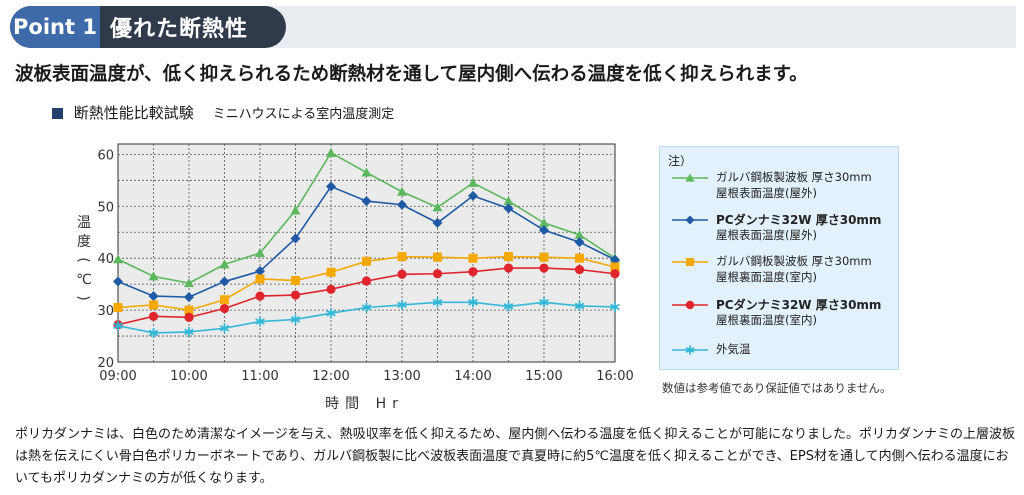  What do you see at coordinates (57, 113) in the screenshot?
I see `square-bullet-icon` at bounding box center [57, 113].